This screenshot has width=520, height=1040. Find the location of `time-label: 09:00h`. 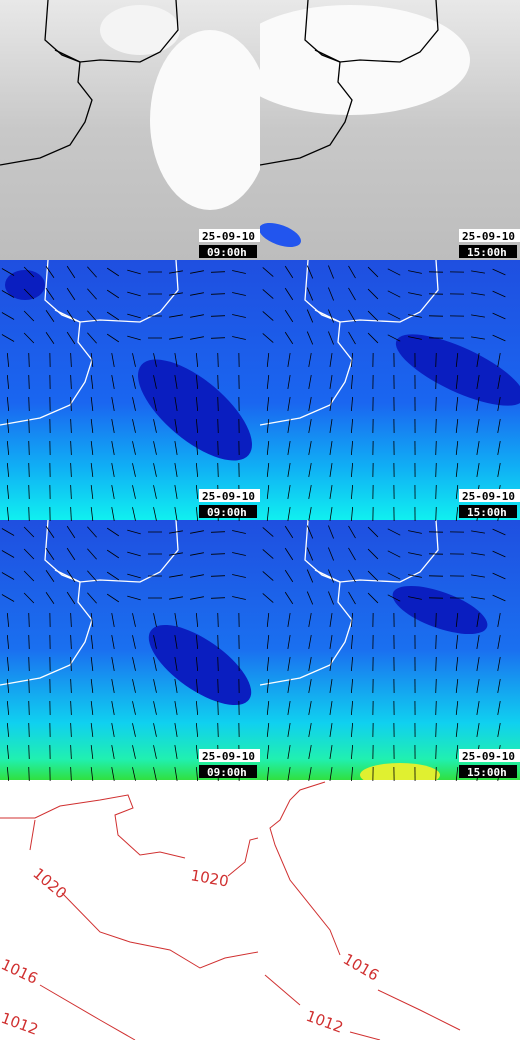

time-label: 09:00h is located at coordinates (227, 252).